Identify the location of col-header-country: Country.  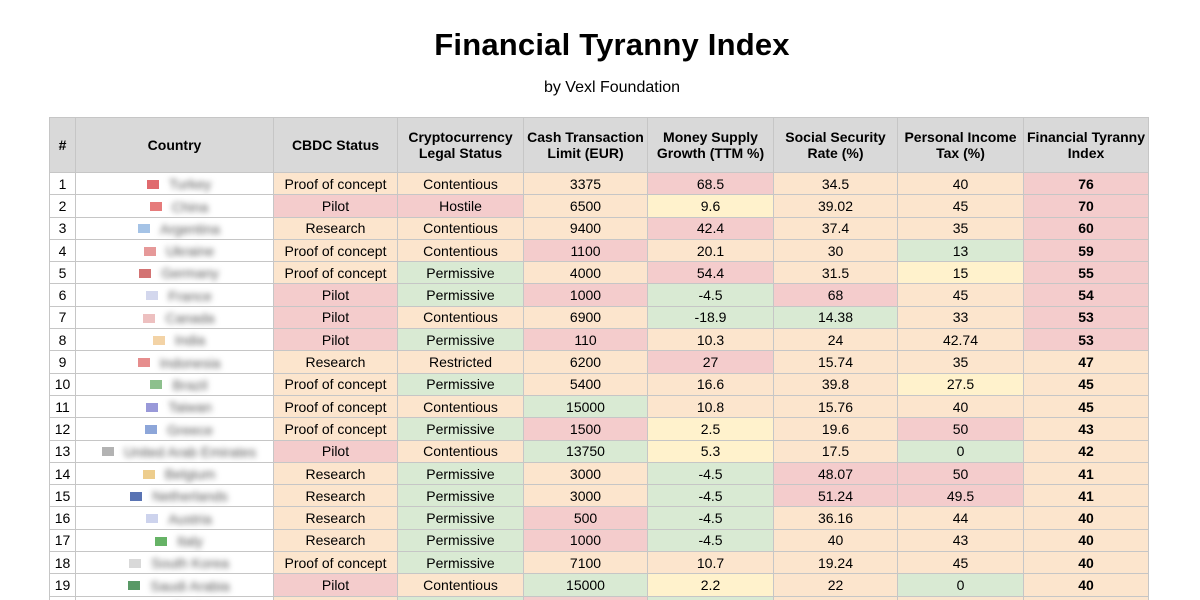
(174, 145).